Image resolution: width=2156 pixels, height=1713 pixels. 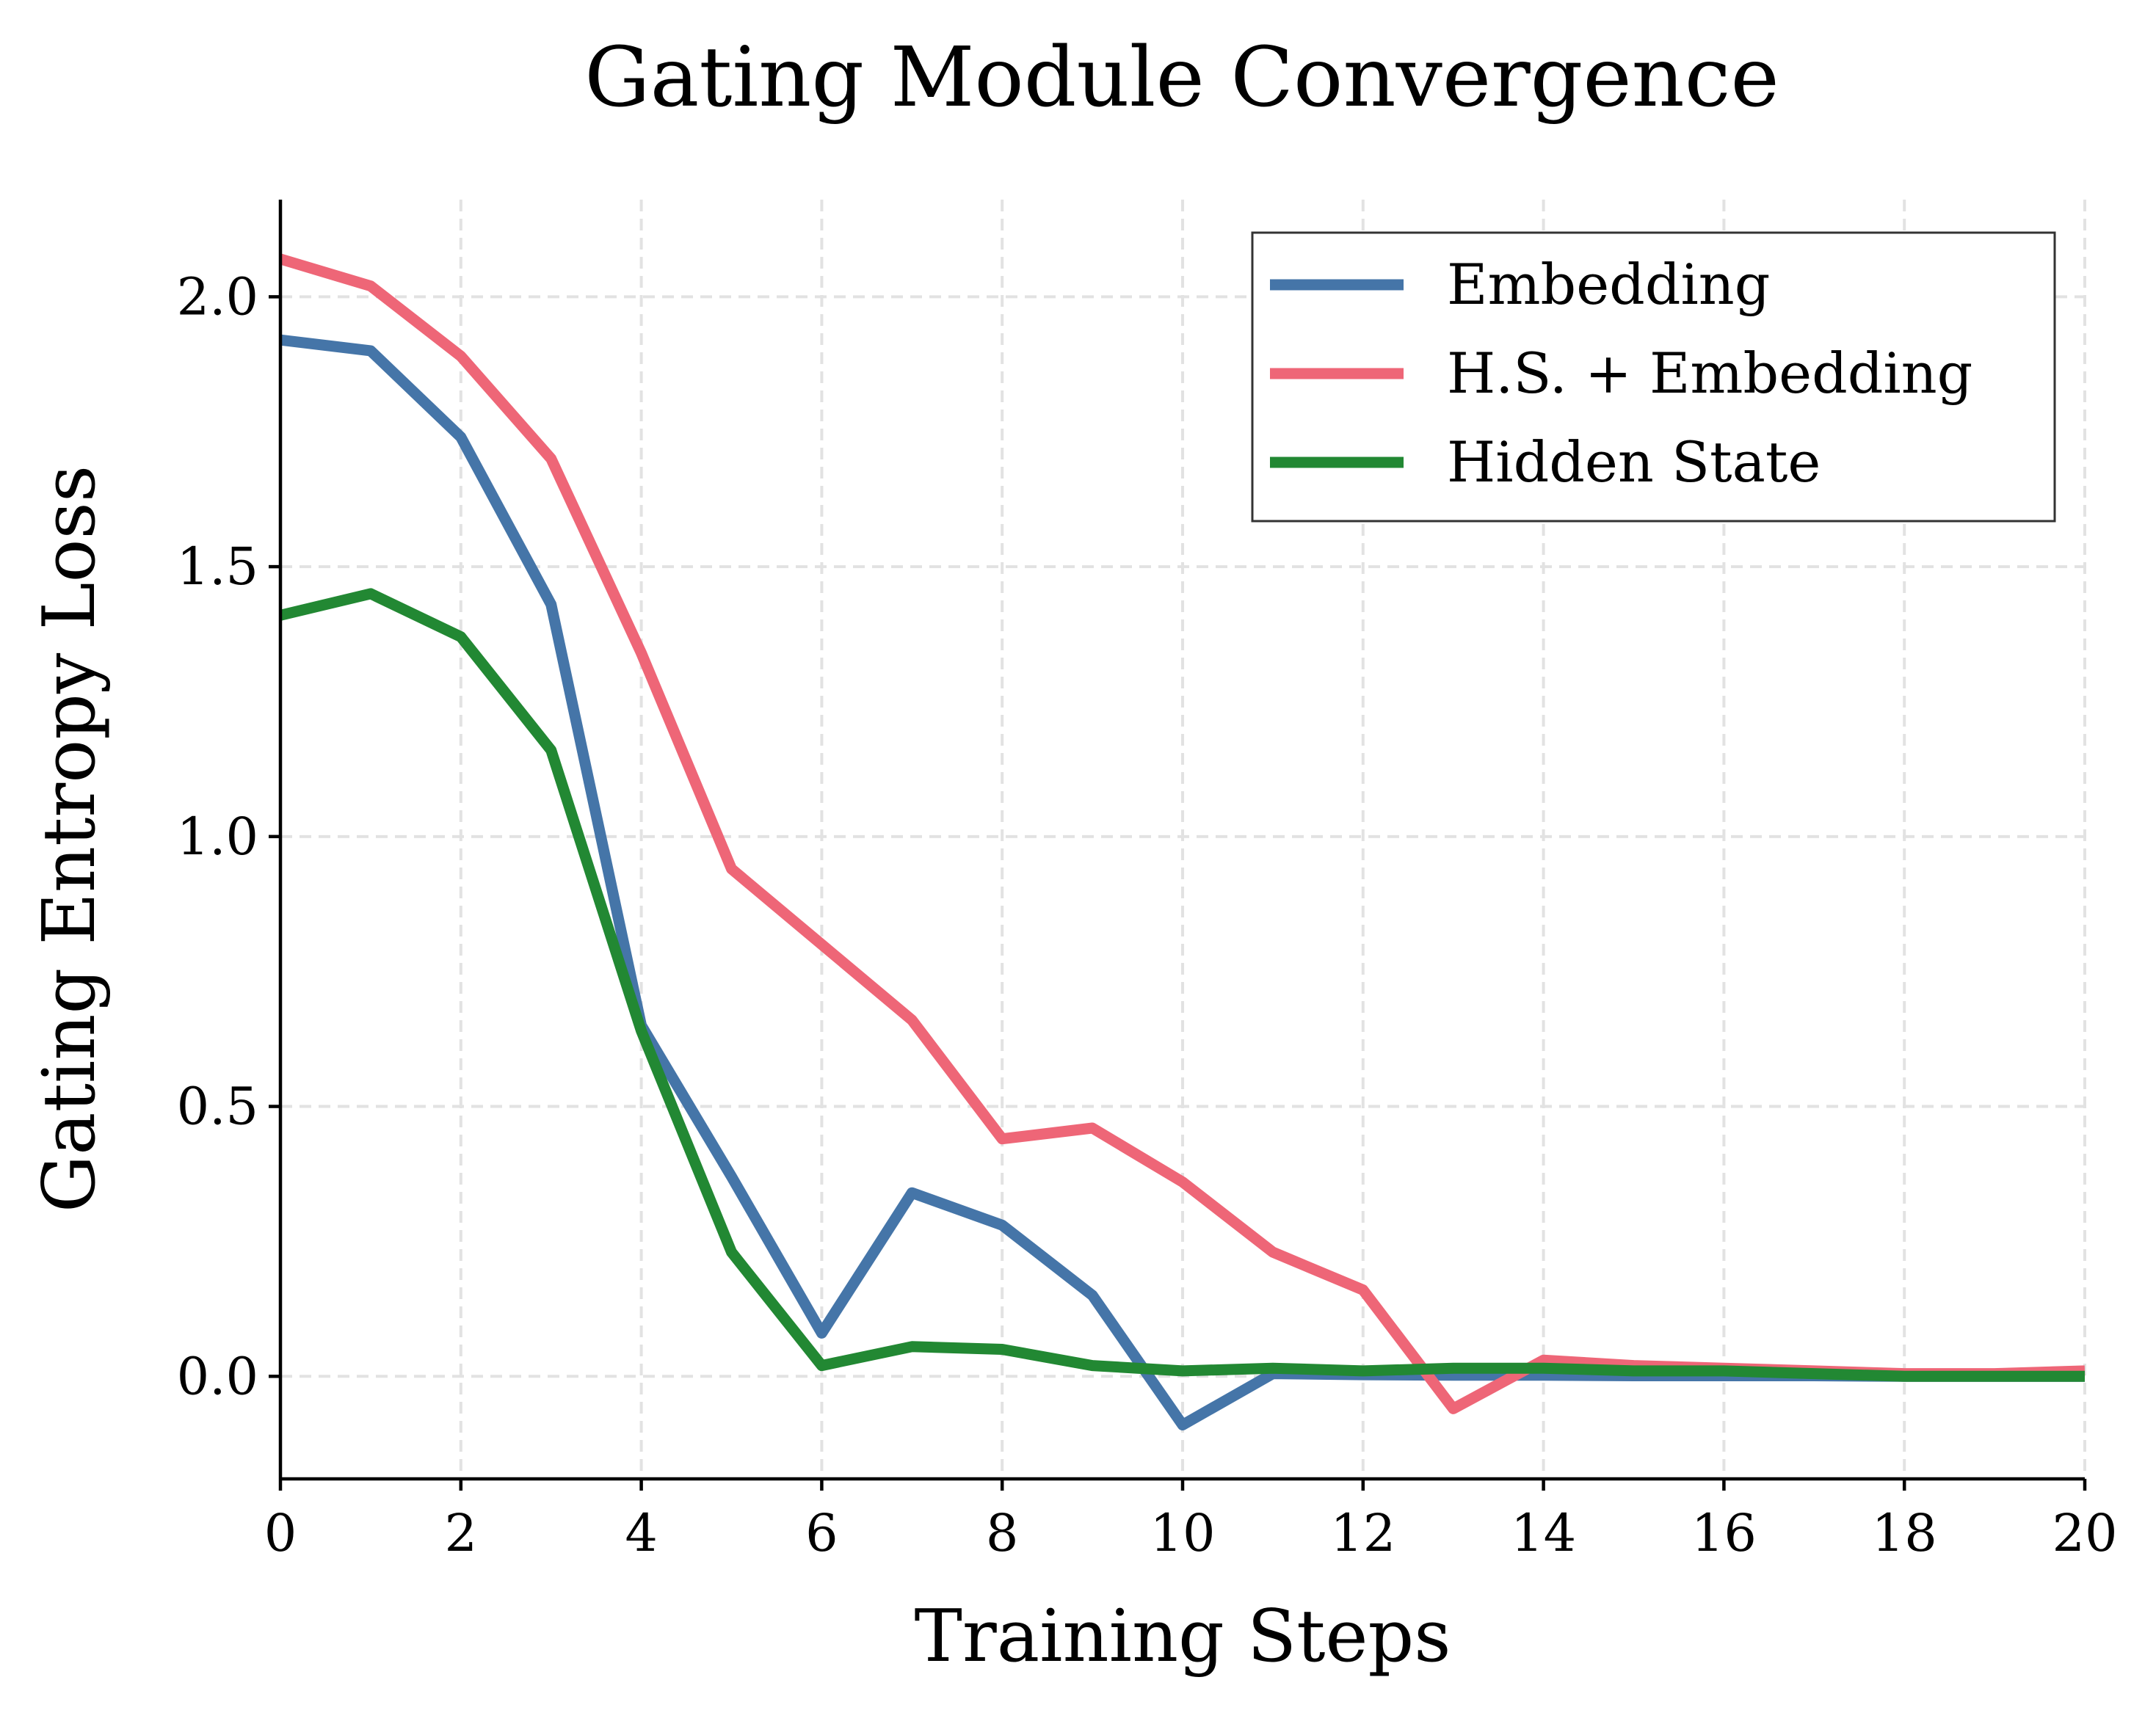 I want to click on y-tick-label: 0.0, so click(x=218, y=1376).